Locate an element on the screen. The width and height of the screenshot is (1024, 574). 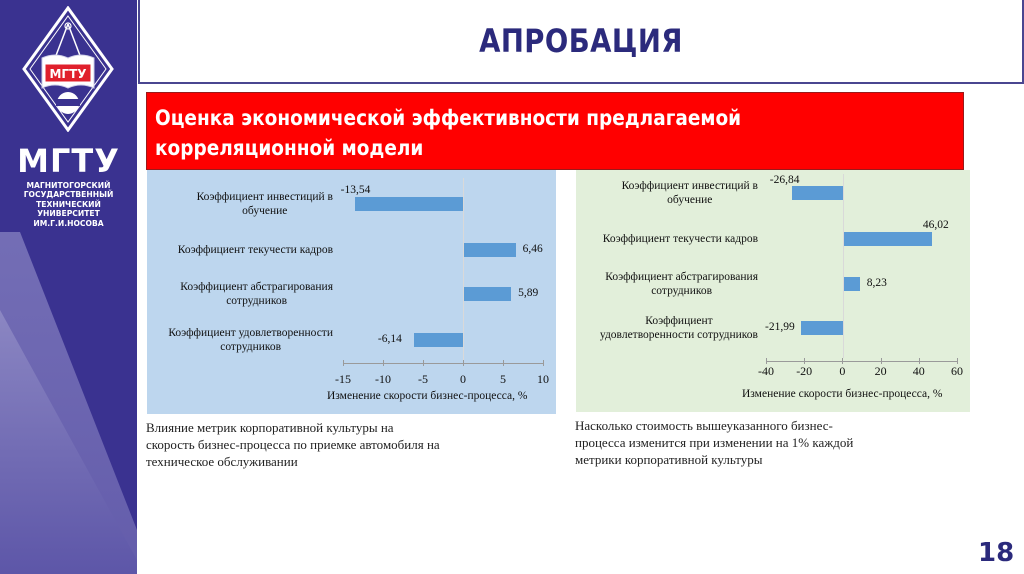
value-label: 5,89 is located at coordinates (528, 293).